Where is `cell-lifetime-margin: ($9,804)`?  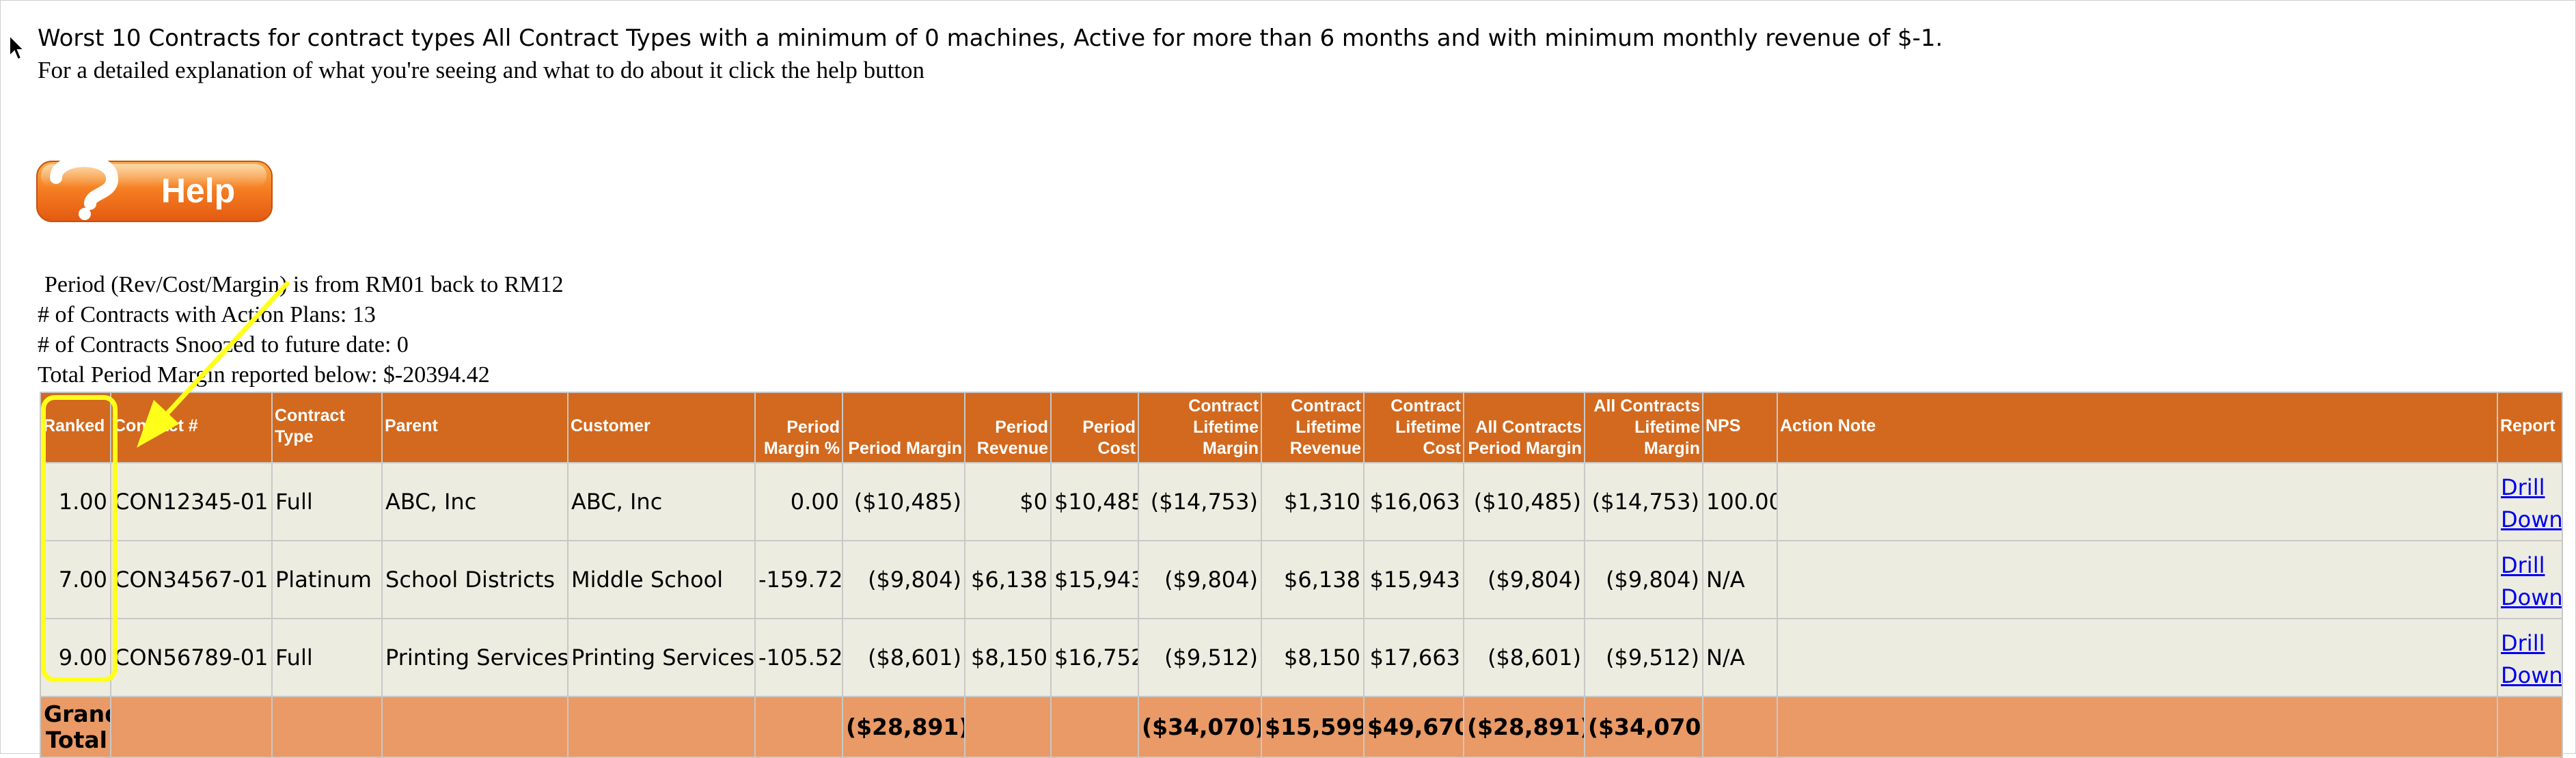 cell-lifetime-margin: ($9,804) is located at coordinates (1200, 579).